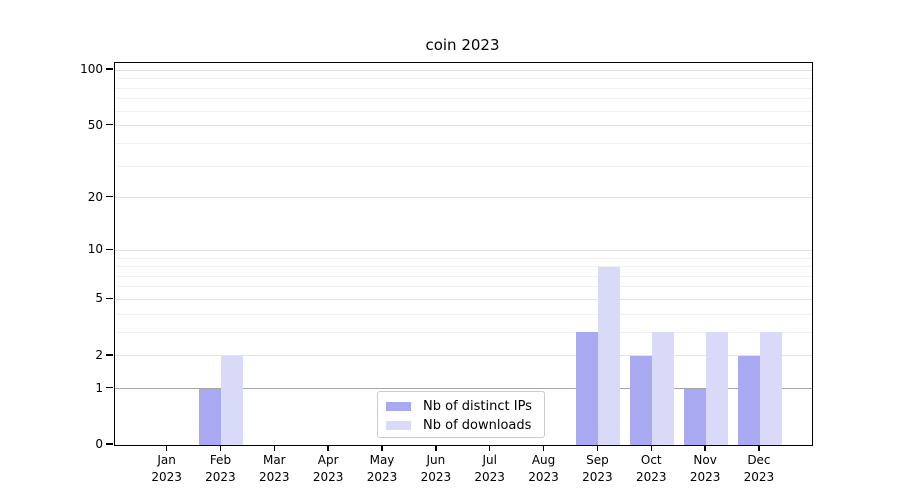 This screenshot has height=500, width=900. What do you see at coordinates (436, 468) in the screenshot?
I see `x-tick-label: Jun 2023` at bounding box center [436, 468].